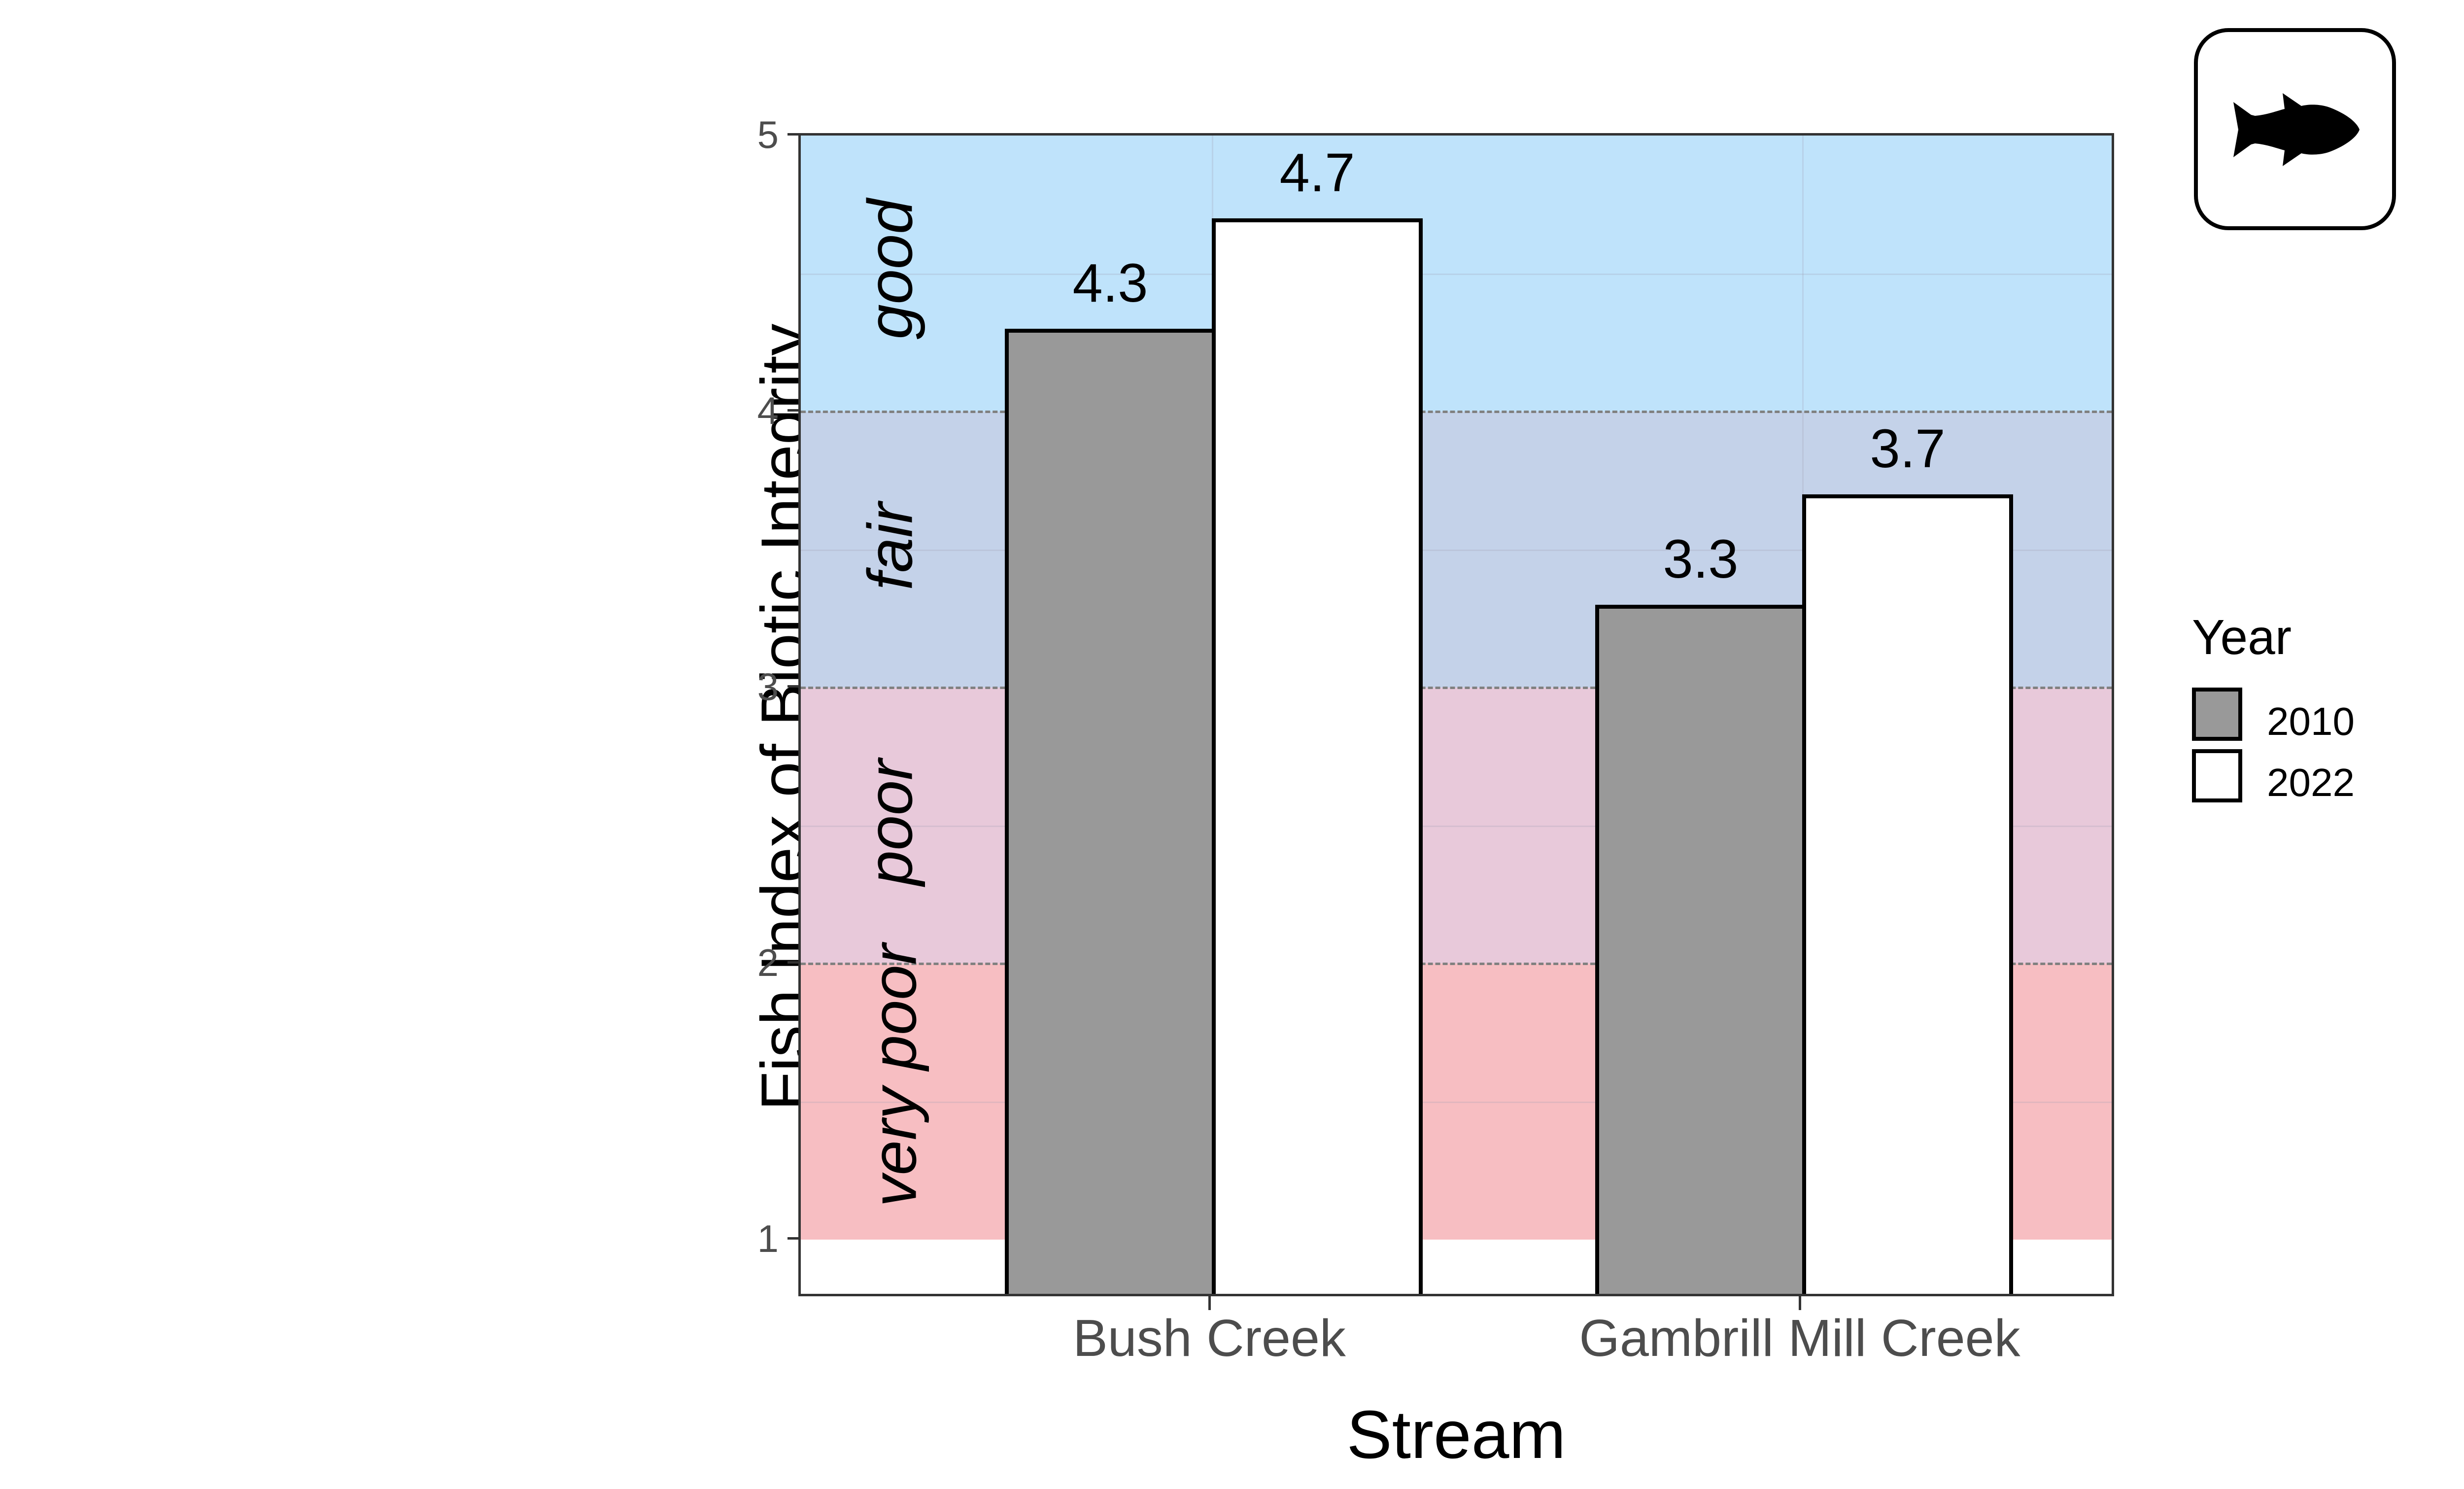 This screenshot has height=1489, width=2464. What do you see at coordinates (2242, 637) in the screenshot?
I see `legend-title: Year` at bounding box center [2242, 637].